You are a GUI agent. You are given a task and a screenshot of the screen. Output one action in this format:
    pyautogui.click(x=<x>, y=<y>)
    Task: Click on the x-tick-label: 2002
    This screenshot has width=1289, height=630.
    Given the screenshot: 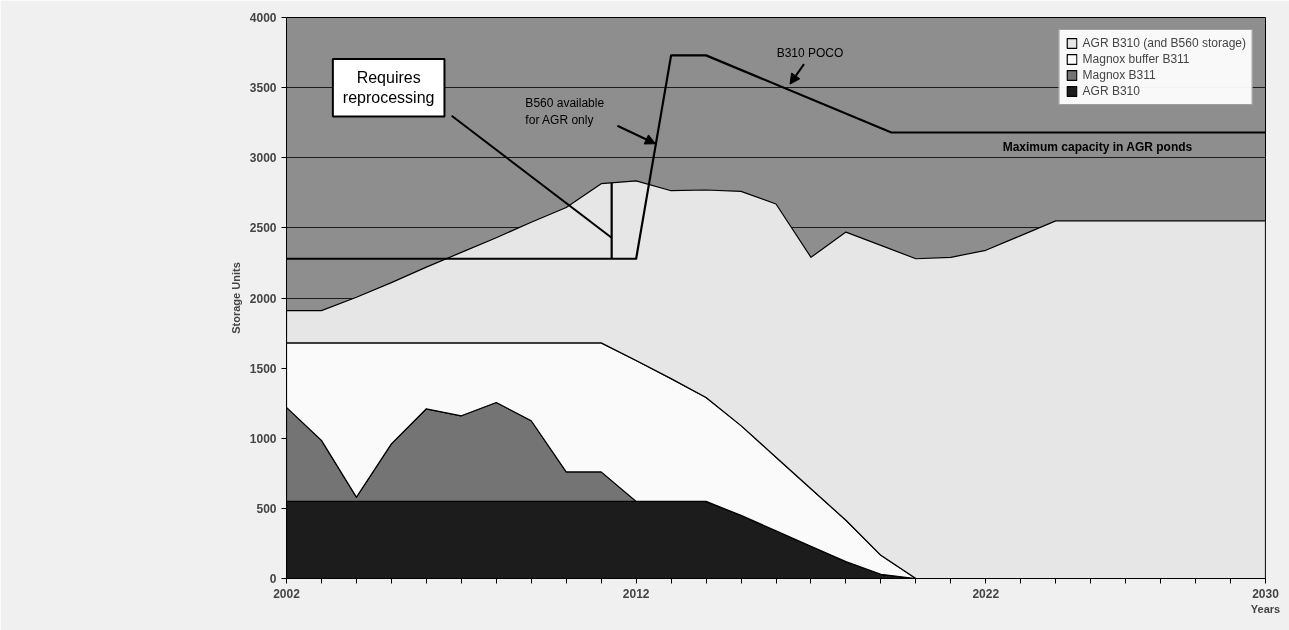 What is the action you would take?
    pyautogui.click(x=287, y=593)
    